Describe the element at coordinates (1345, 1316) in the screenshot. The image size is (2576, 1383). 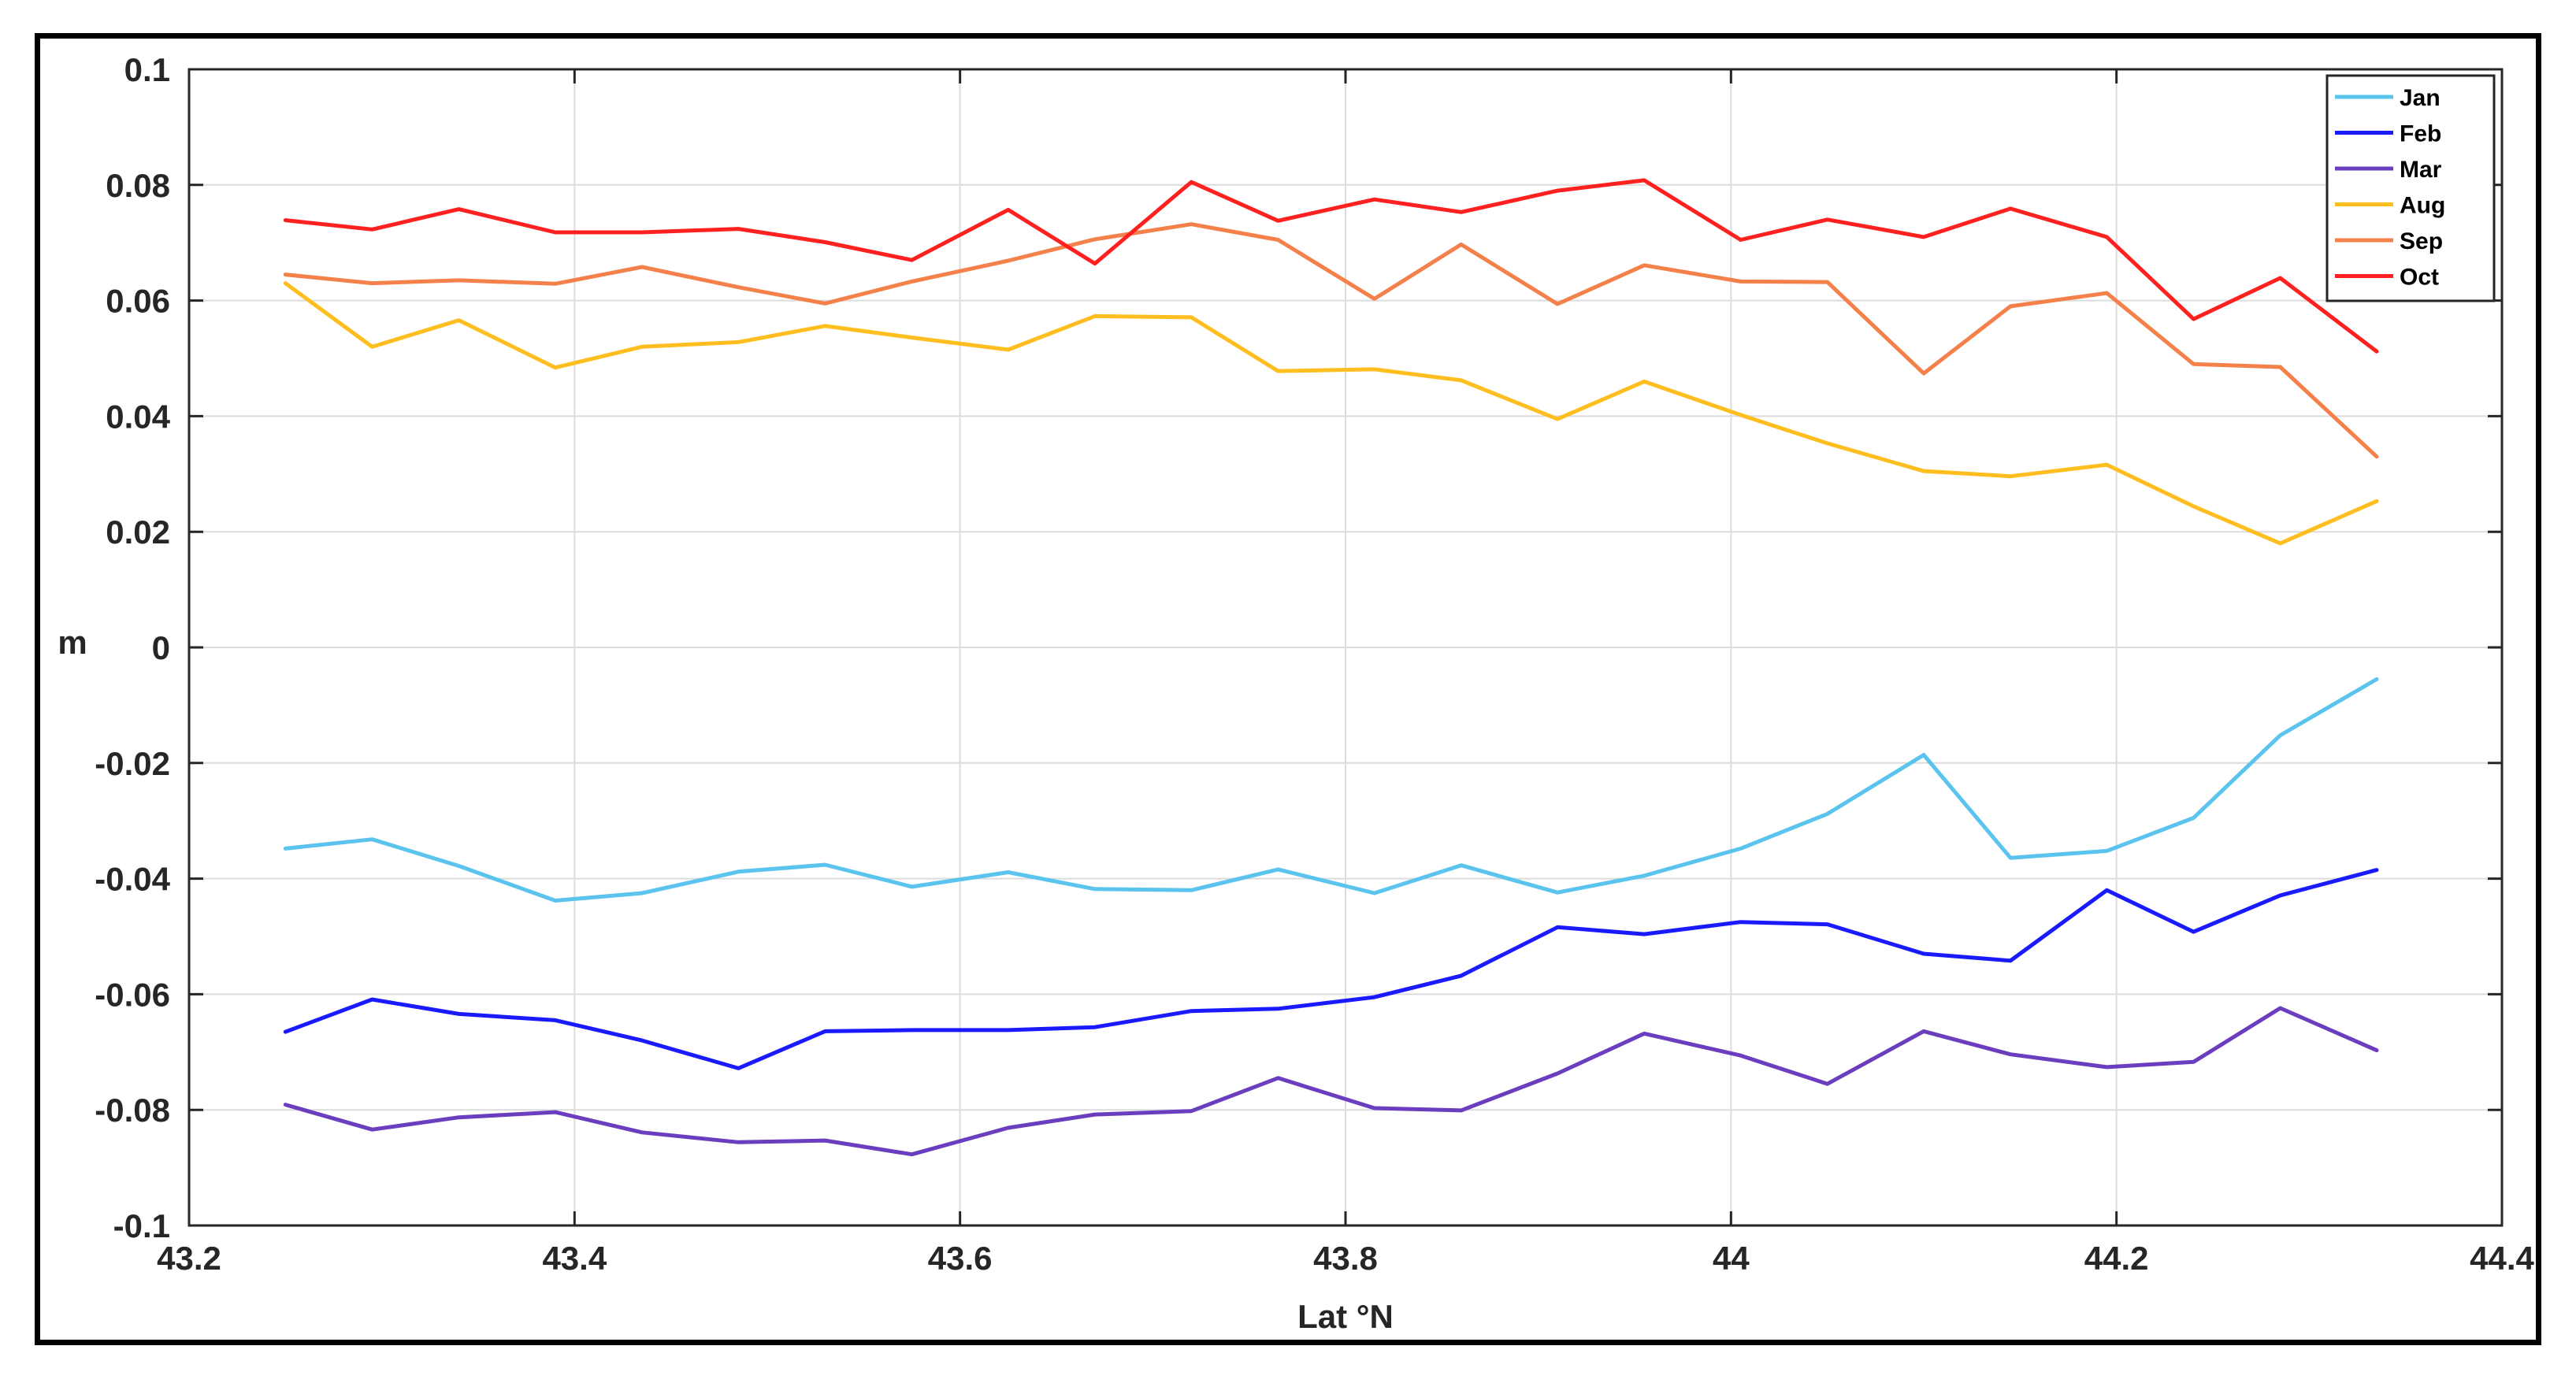
I see `x-axis-label: Lat °N` at that location.